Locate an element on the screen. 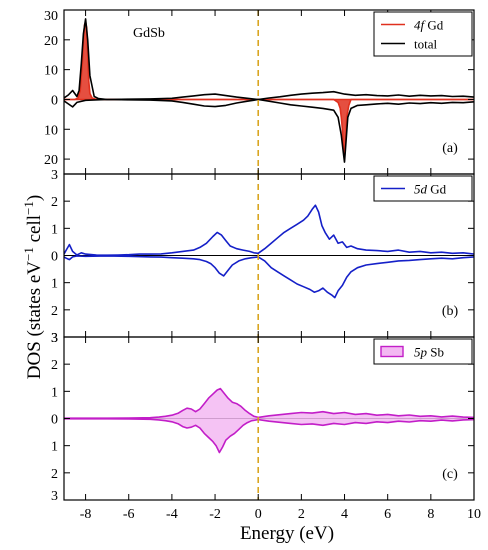  panel-a-annotation: GdSb is located at coordinates (149, 33).